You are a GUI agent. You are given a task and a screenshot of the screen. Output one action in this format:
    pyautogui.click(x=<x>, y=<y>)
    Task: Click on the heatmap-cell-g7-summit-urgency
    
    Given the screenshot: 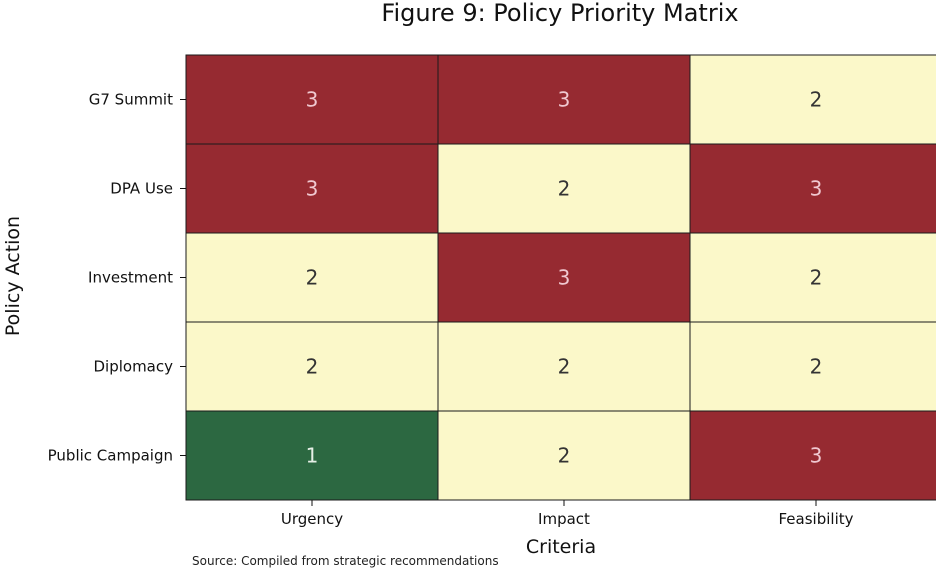 What is the action you would take?
    pyautogui.click(x=312, y=99)
    